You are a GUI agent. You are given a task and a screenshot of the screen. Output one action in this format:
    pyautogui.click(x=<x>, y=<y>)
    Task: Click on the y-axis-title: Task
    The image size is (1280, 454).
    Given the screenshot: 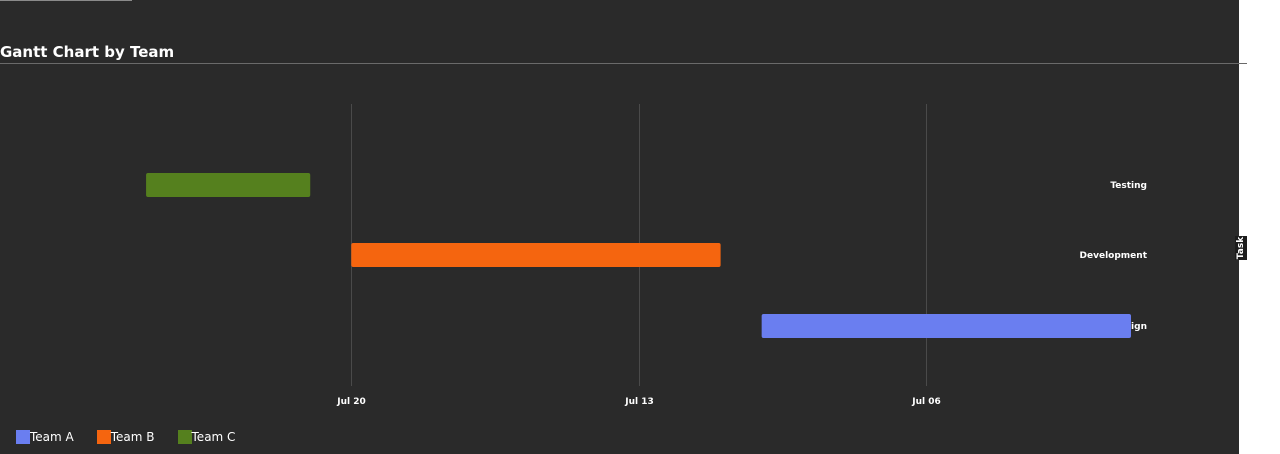 What is the action you would take?
    pyautogui.click(x=1241, y=248)
    